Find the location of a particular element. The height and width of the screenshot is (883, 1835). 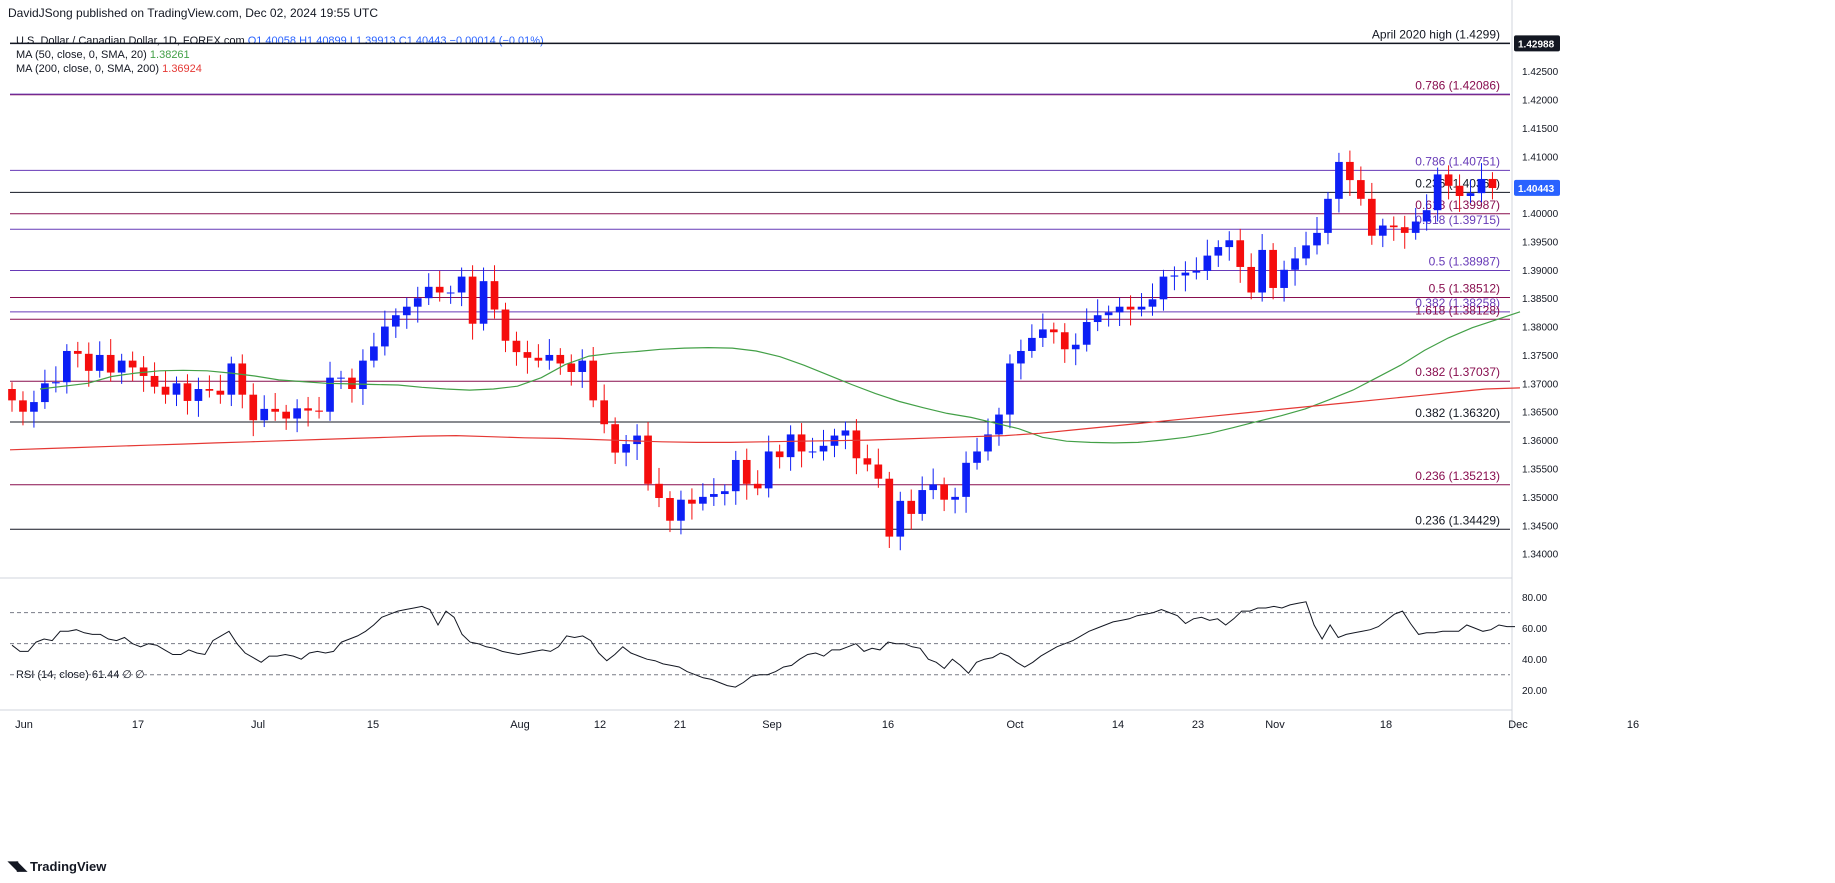

ma200-legend-row: MA (200, close, 0, SMA, 200) 1.36924 is located at coordinates (280, 69).